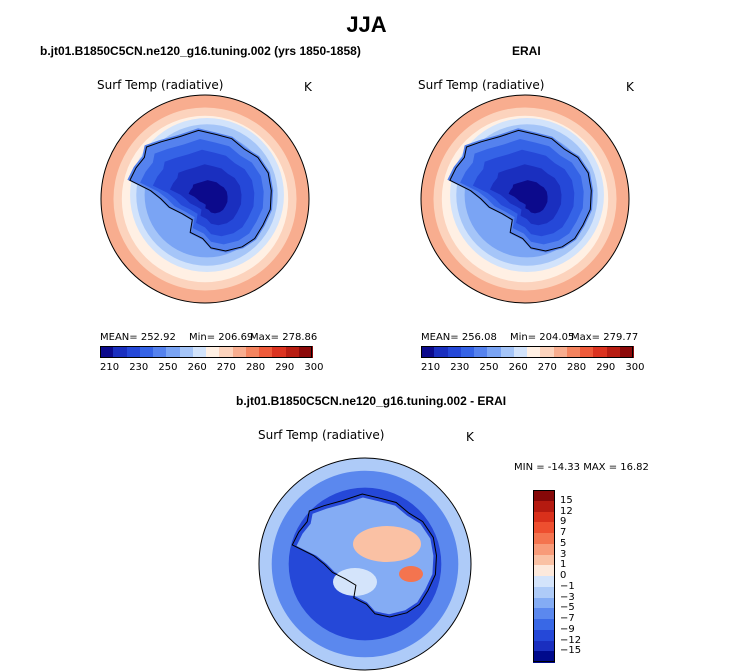  Describe the element at coordinates (431, 367) in the screenshot. I see `colorbar-tick-label: 210` at that location.